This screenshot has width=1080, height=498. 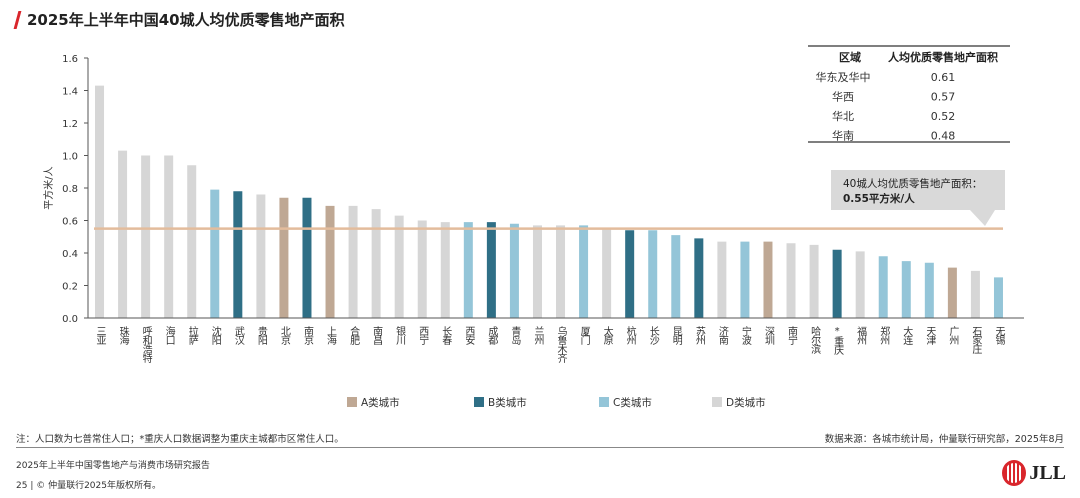 What do you see at coordinates (399, 266) in the screenshot?
I see `bar-银川` at bounding box center [399, 266].